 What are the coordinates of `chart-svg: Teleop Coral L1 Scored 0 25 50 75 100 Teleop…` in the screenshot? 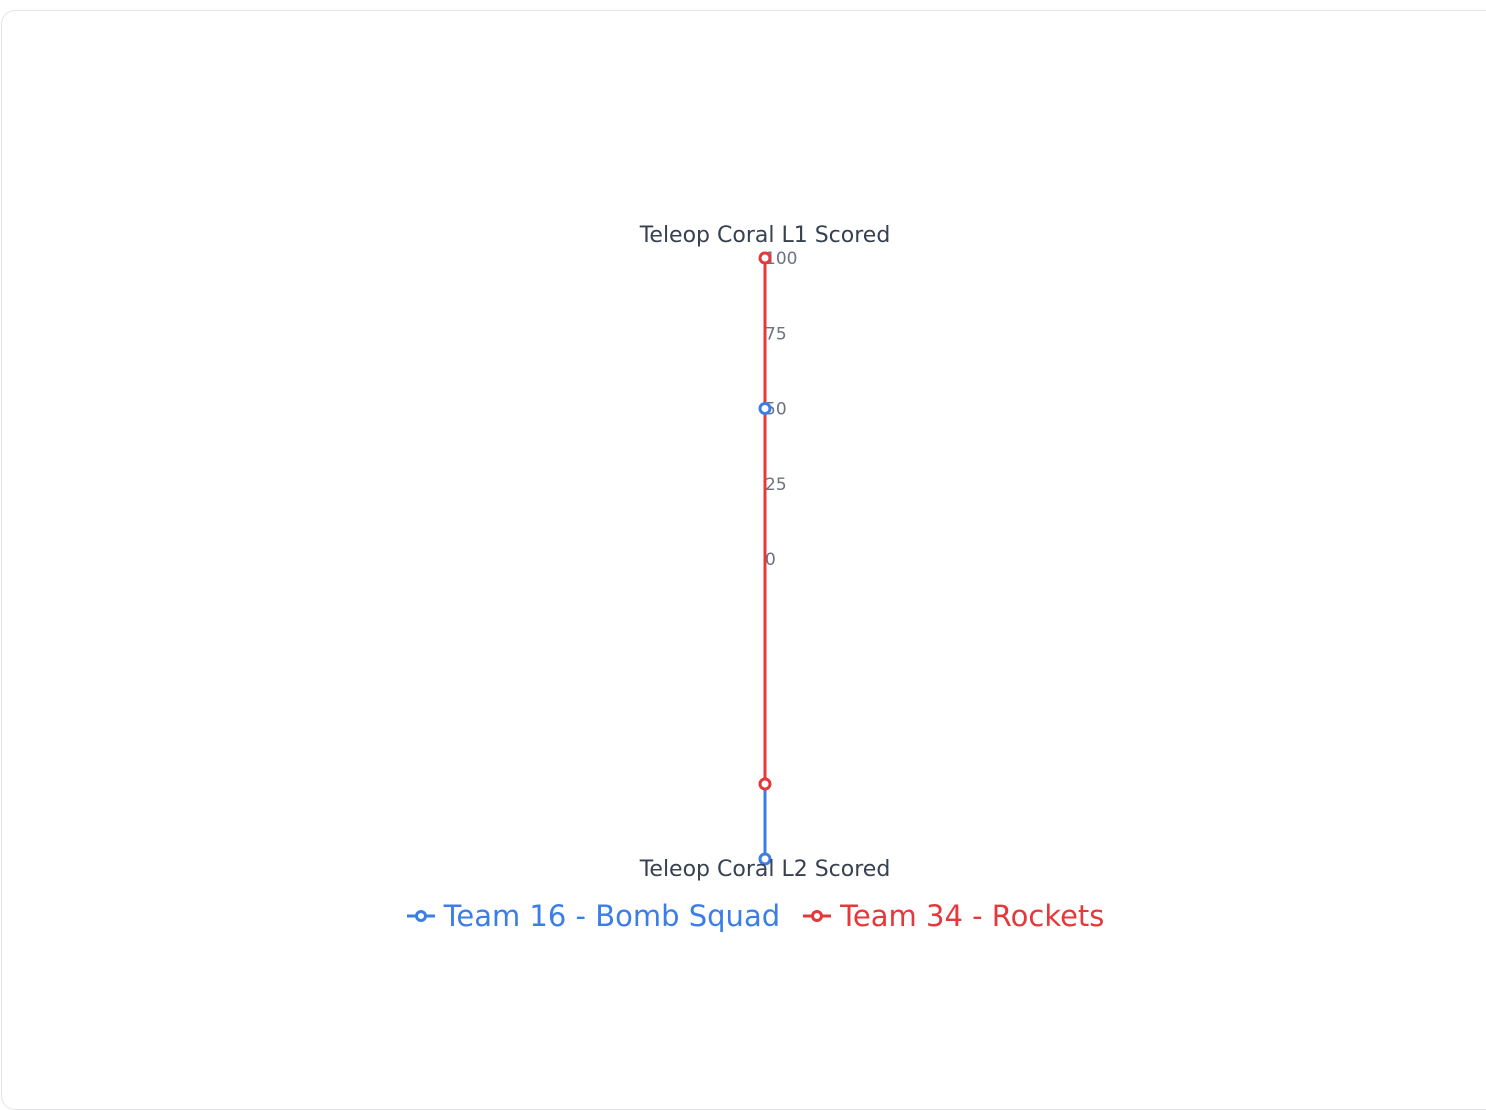 It's located at (765, 552).